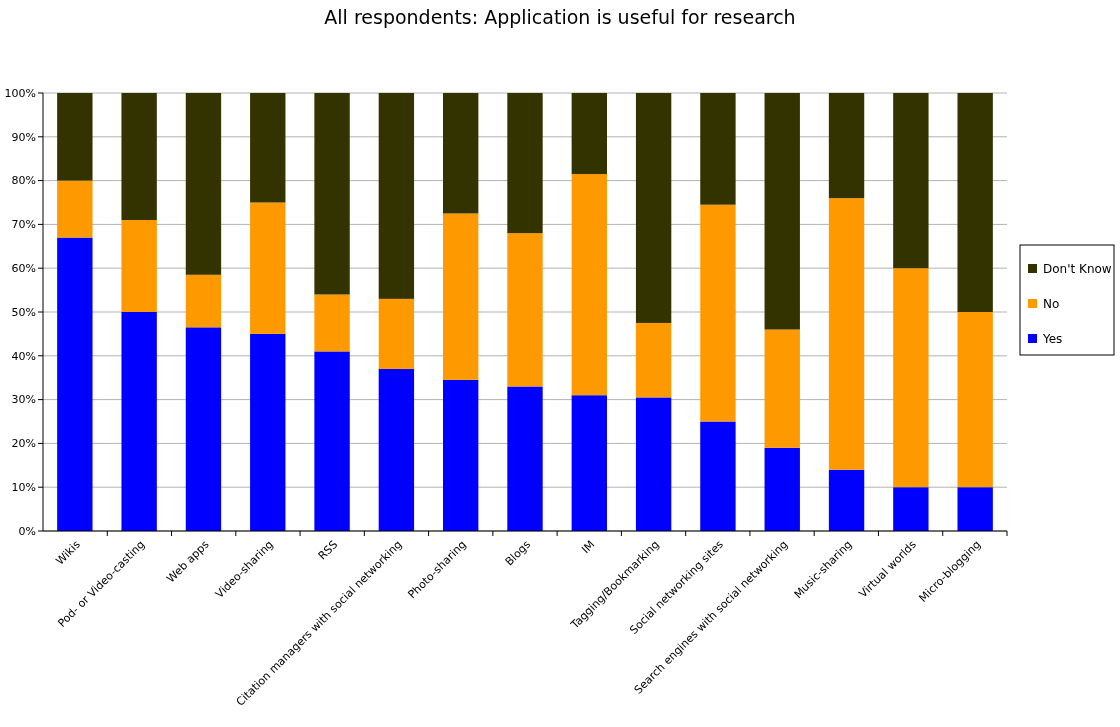 The width and height of the screenshot is (1120, 727). Describe the element at coordinates (1052, 339) in the screenshot. I see `legend-label: Yes` at that location.